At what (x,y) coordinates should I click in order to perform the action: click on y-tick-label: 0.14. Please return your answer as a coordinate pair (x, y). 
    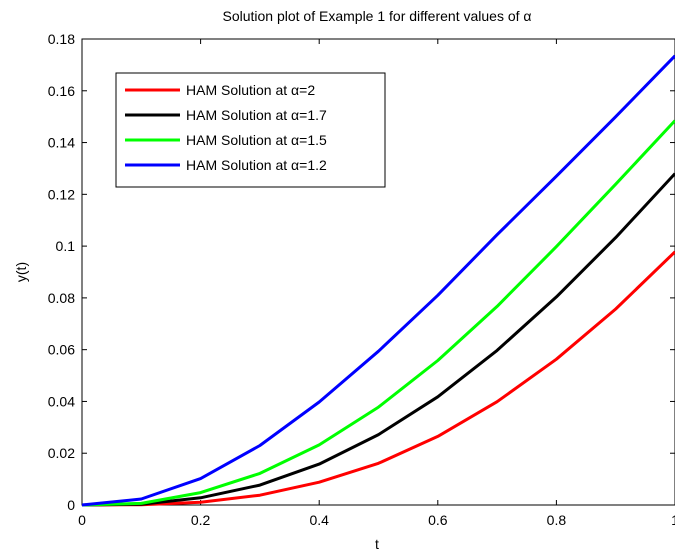
    Looking at the image, I should click on (61, 143).